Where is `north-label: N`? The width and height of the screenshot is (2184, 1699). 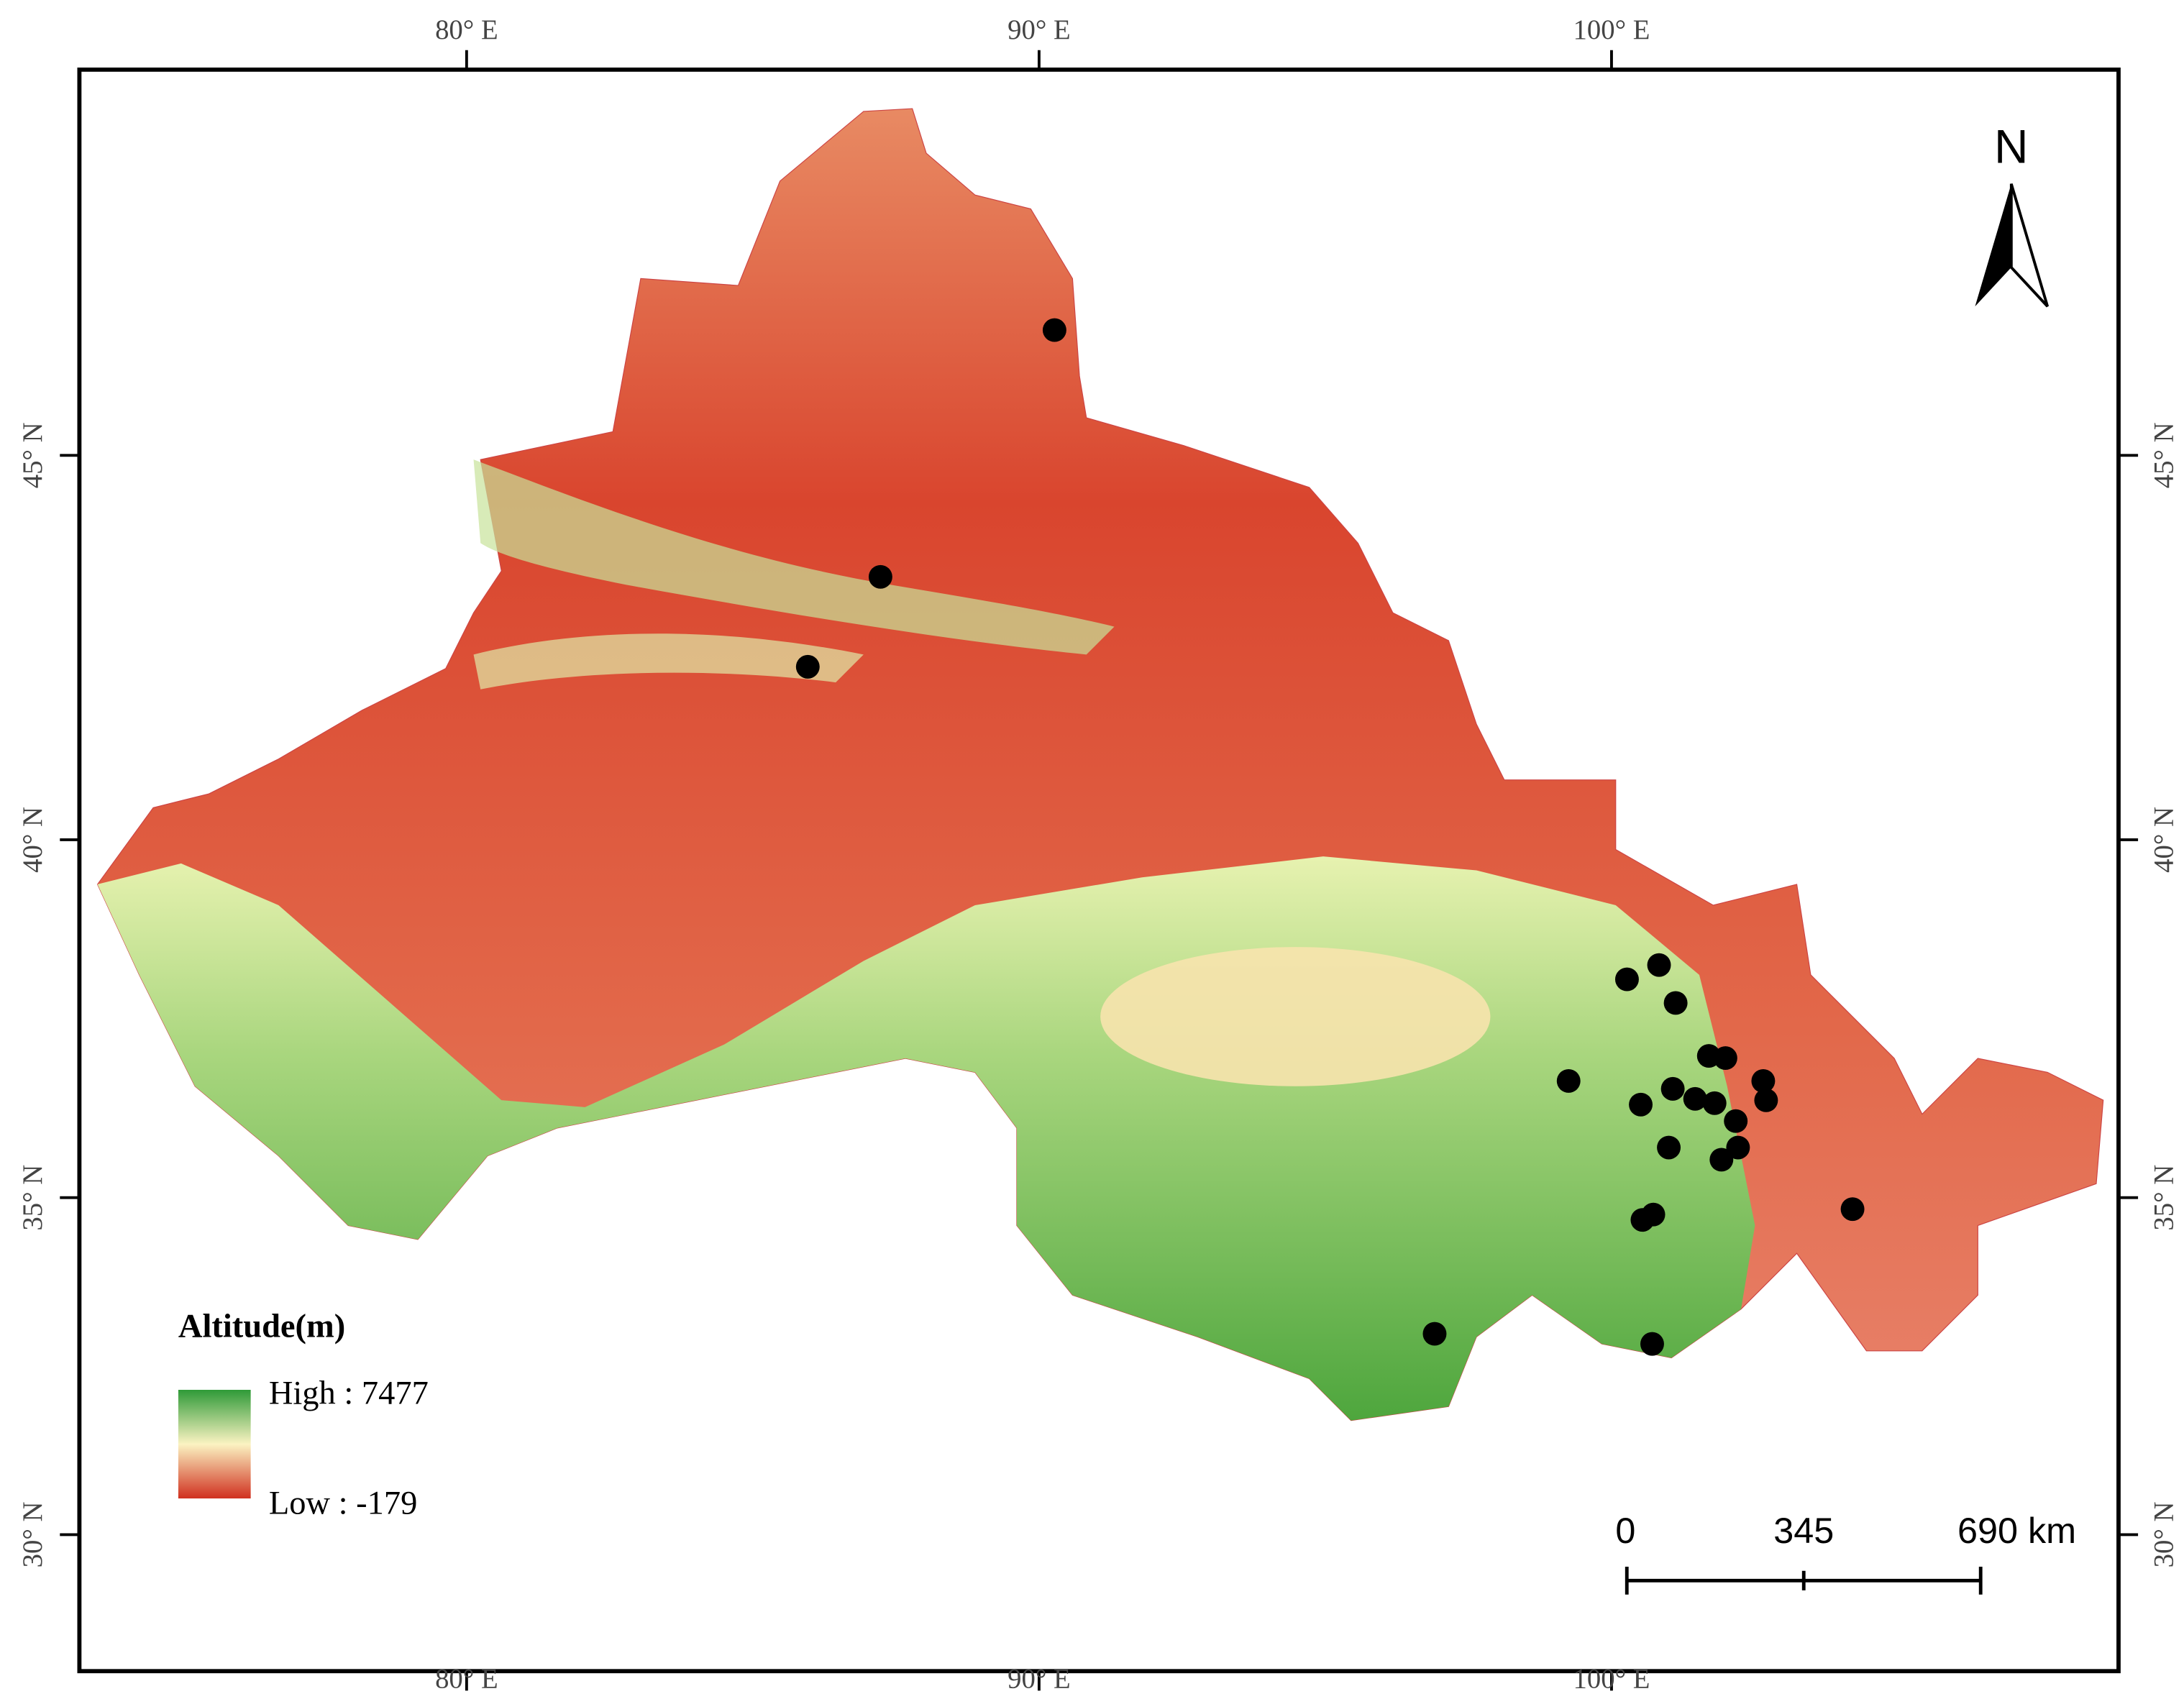
north-label: N is located at coordinates (2012, 146).